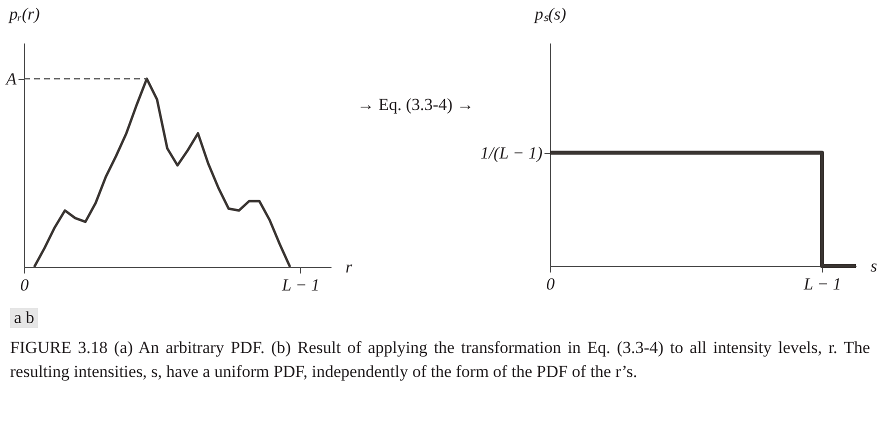 The width and height of the screenshot is (882, 438). I want to click on y-axis-title: pₛ(s), so click(550, 14).